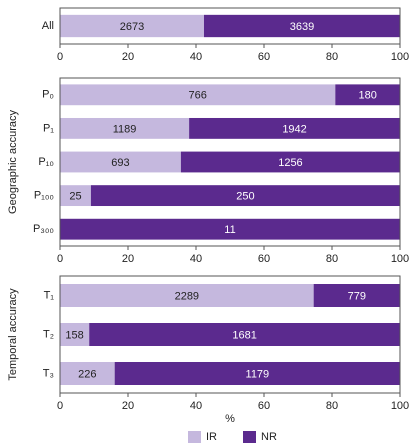  I want to click on category-label: P₁₀, so click(46, 162).